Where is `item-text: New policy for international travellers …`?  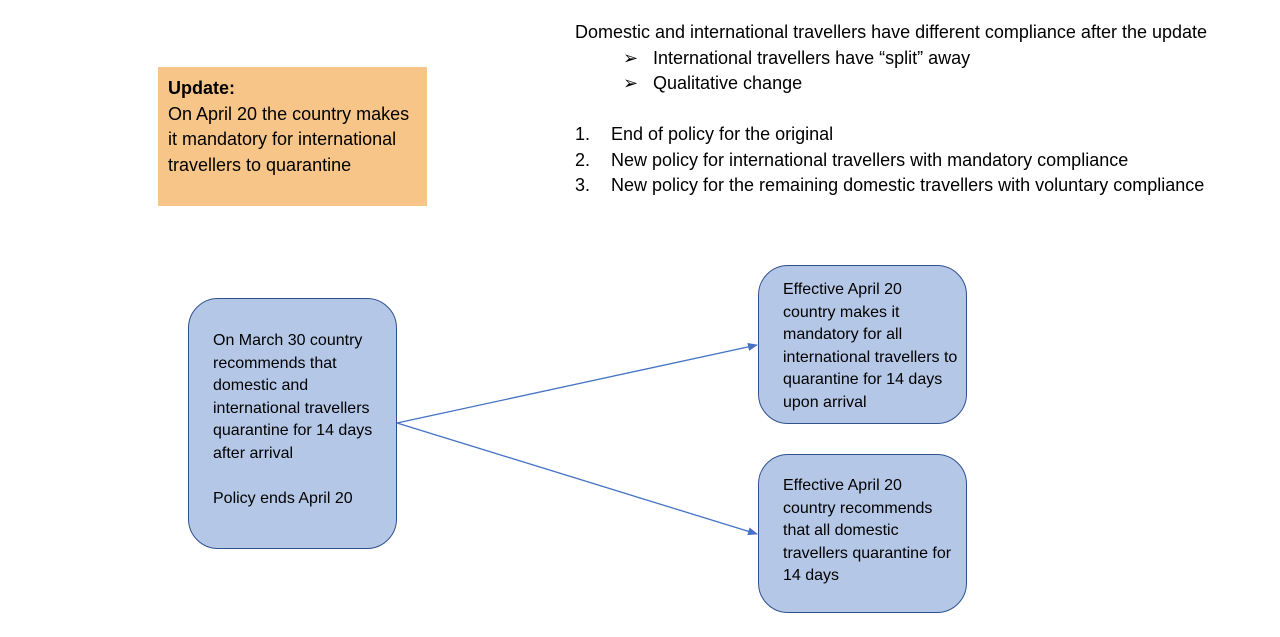 item-text: New policy for international travellers … is located at coordinates (870, 159).